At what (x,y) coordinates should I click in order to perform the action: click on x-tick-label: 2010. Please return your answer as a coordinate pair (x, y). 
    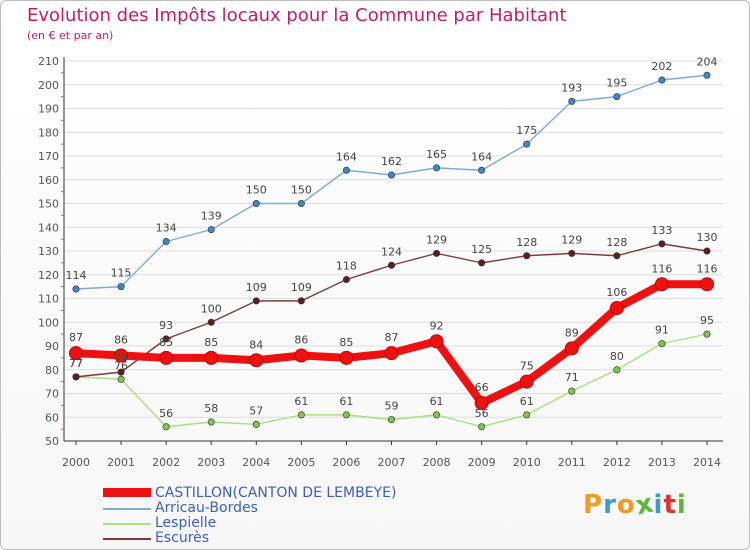
    Looking at the image, I should click on (527, 462).